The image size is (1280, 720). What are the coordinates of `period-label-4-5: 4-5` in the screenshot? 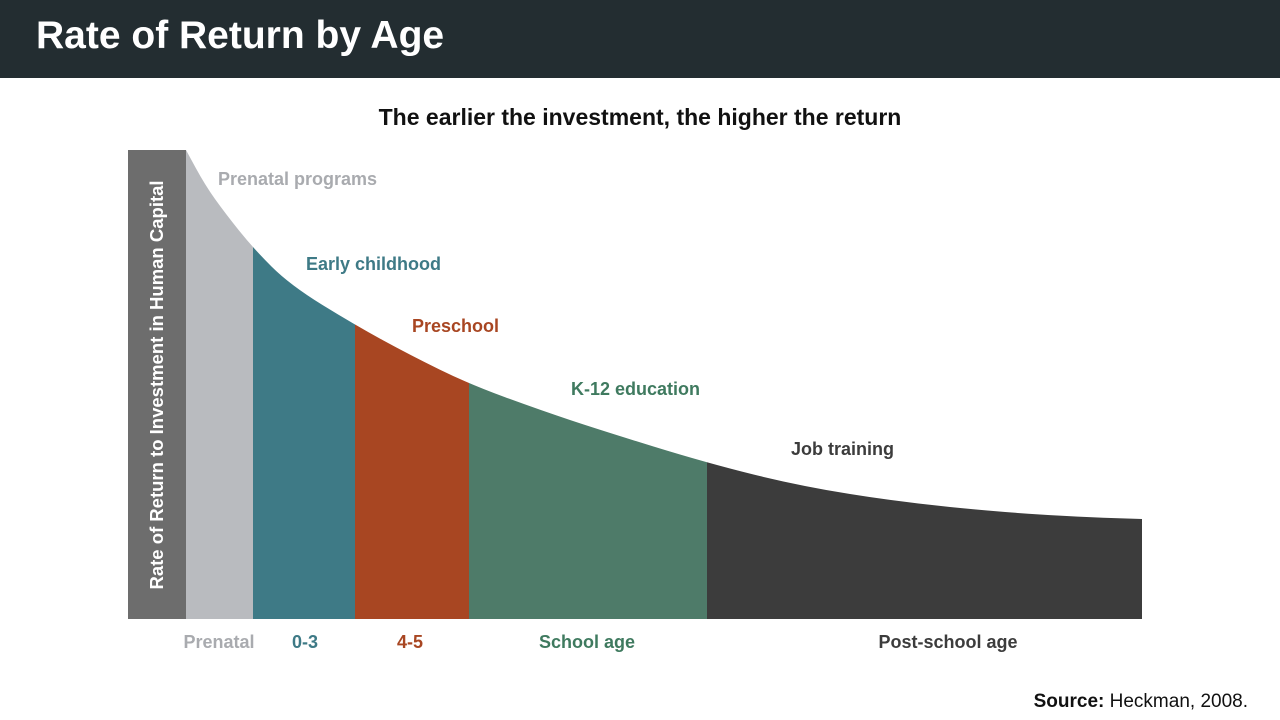 It's located at (410, 642).